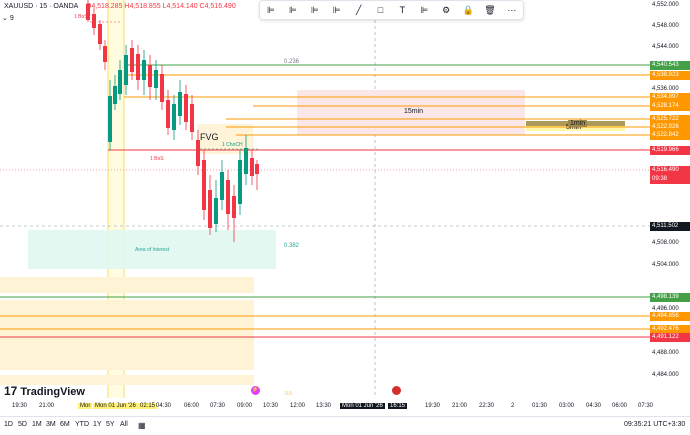 This screenshot has width=690, height=435. I want to click on tradingview-logo: 17 TradingView, so click(44, 391).